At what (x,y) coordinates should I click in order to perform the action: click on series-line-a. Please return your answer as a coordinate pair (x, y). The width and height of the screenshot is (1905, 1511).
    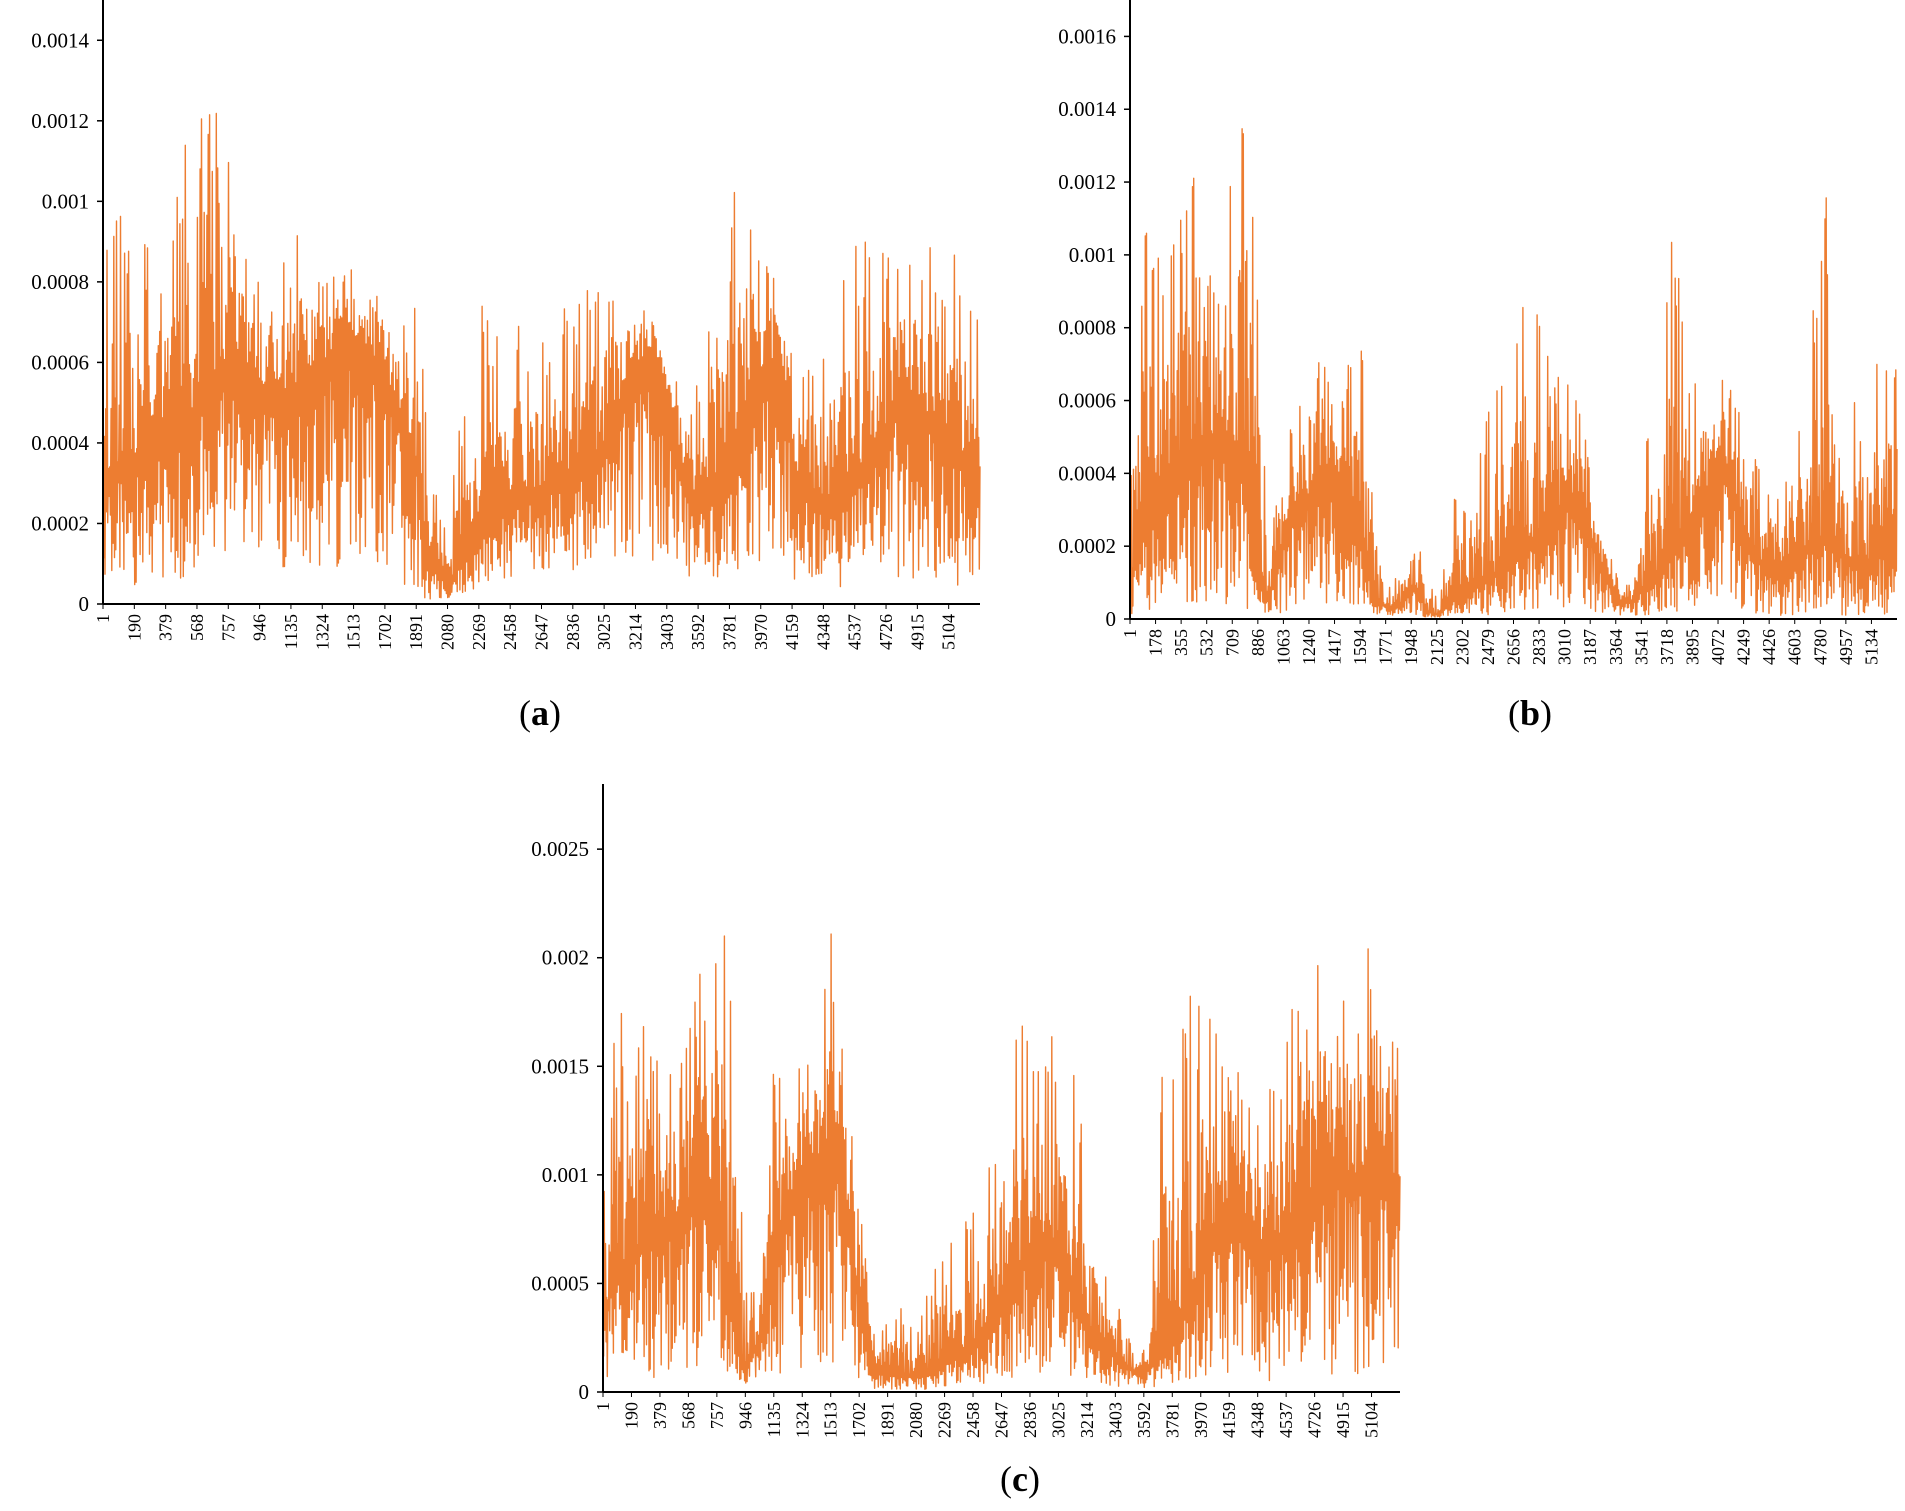
    Looking at the image, I should click on (541, 356).